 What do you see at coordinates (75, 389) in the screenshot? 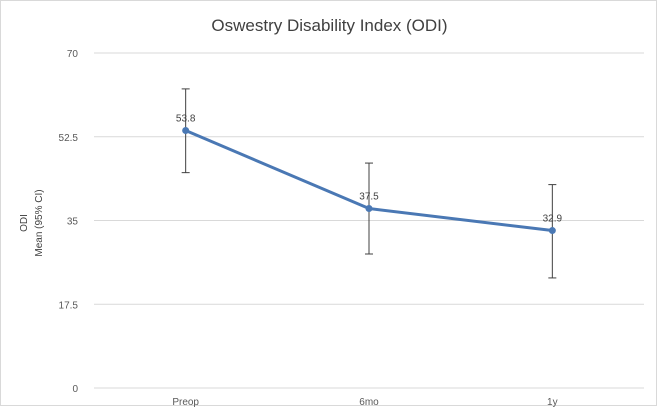
I see `y-tick-label: 0` at bounding box center [75, 389].